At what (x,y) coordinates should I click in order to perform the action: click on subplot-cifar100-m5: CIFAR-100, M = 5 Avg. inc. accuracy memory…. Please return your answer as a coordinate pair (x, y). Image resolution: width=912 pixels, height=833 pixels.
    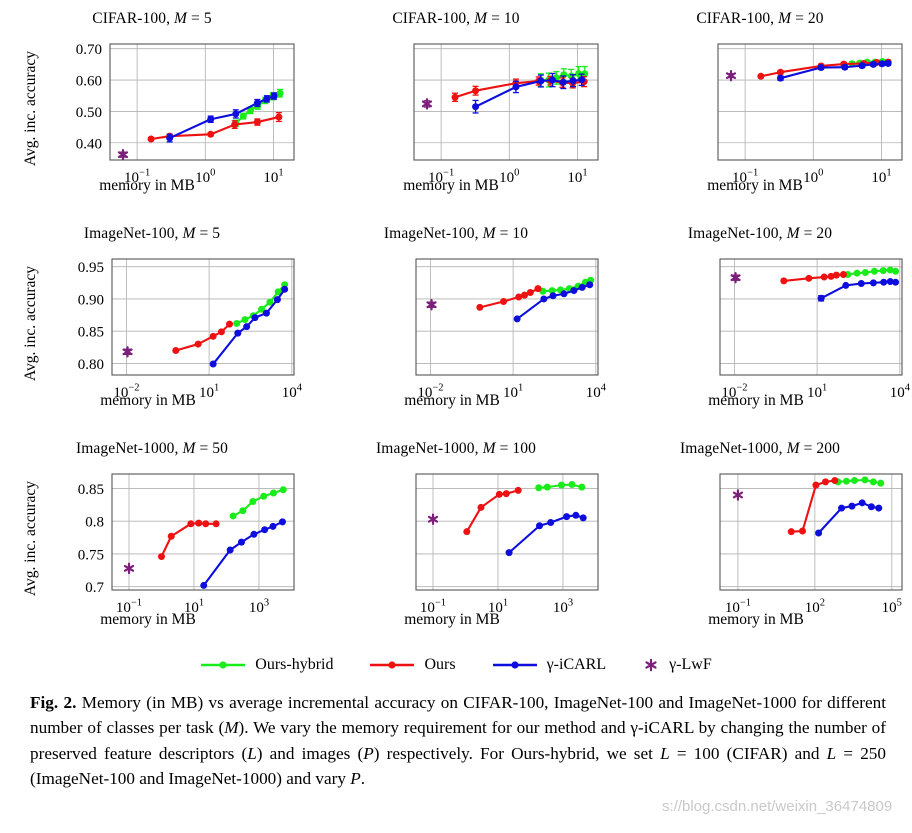
    Looking at the image, I should click on (152, 115).